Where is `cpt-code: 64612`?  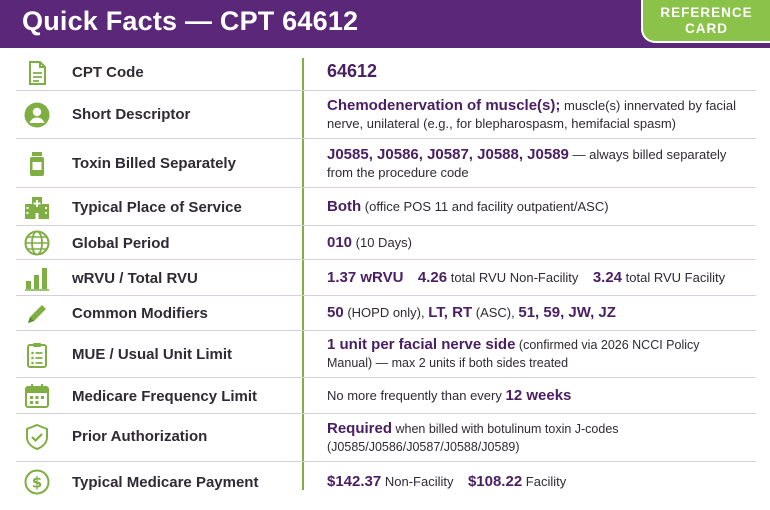
cpt-code: 64612 is located at coordinates (352, 71).